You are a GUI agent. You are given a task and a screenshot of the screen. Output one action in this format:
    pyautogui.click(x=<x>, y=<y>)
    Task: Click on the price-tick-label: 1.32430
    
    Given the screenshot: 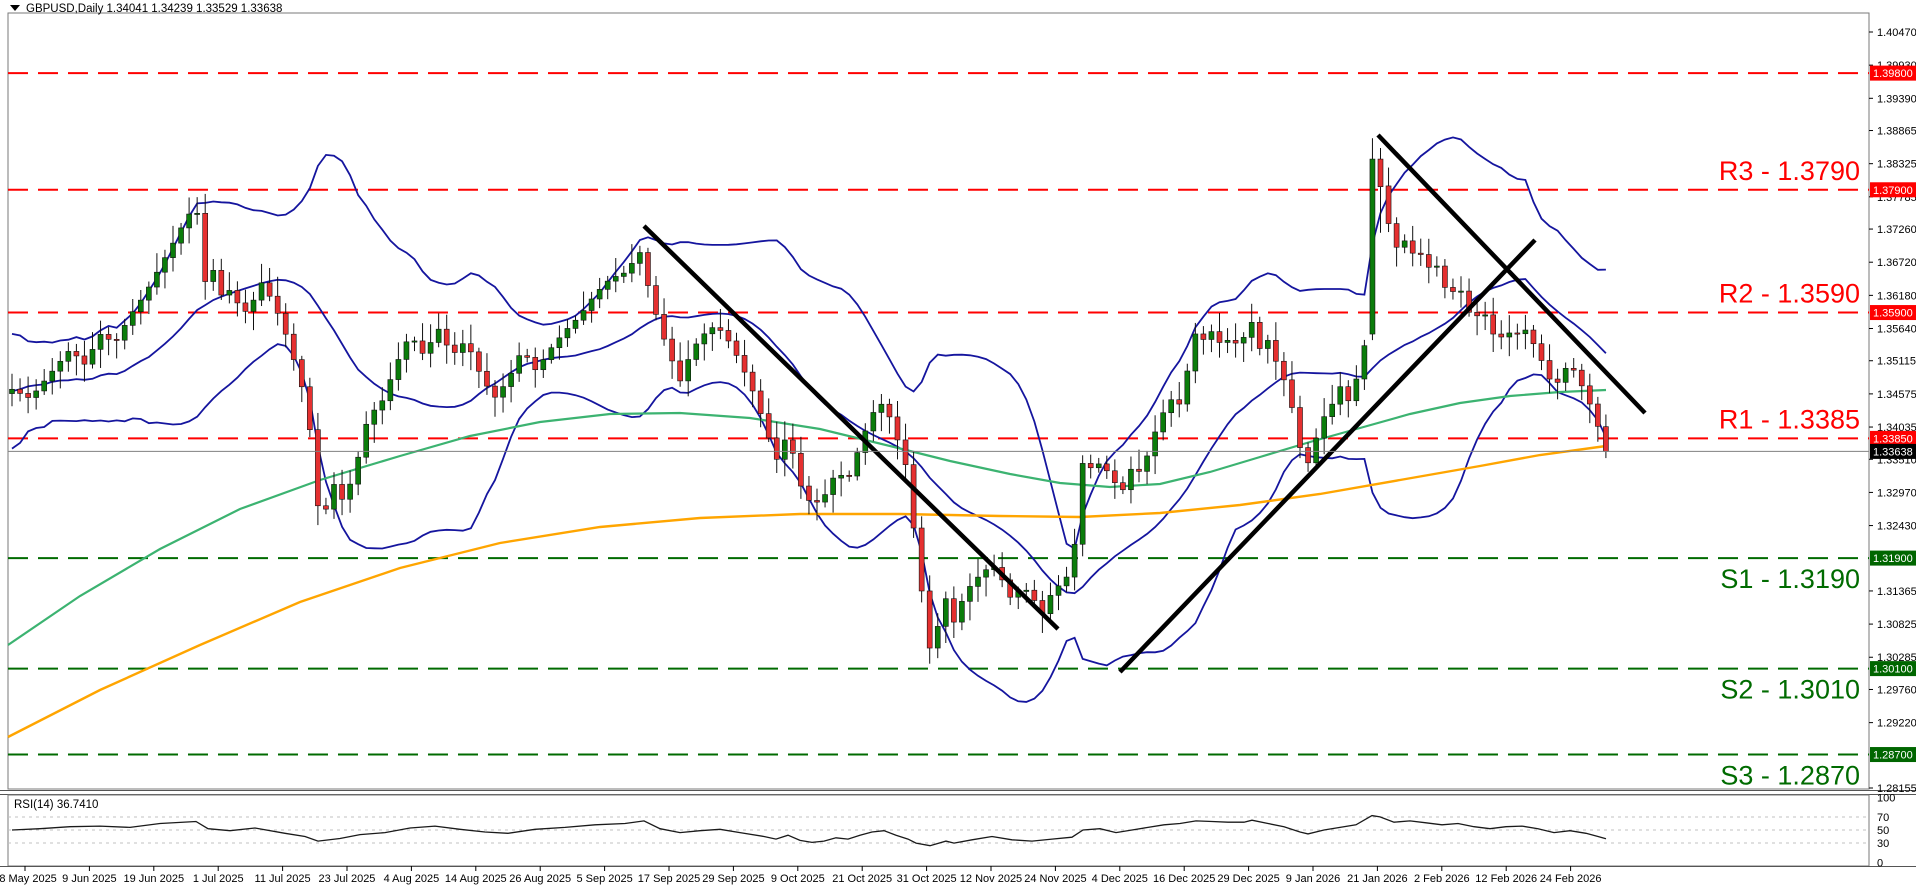 What is the action you would take?
    pyautogui.click(x=1896, y=527)
    